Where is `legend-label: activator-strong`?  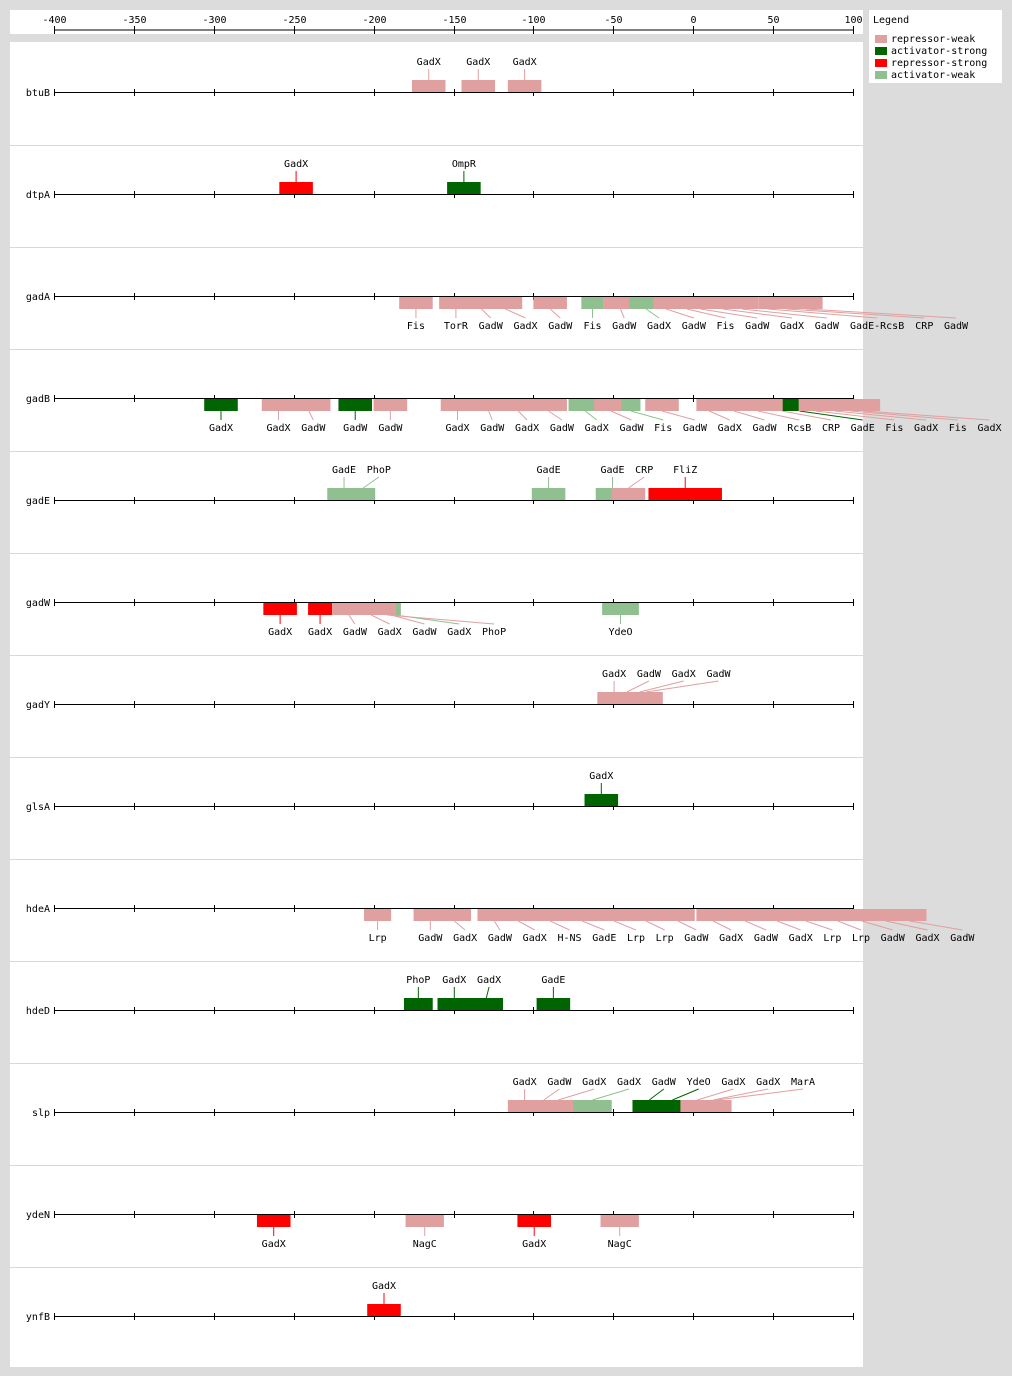 legend-label: activator-strong is located at coordinates (939, 51).